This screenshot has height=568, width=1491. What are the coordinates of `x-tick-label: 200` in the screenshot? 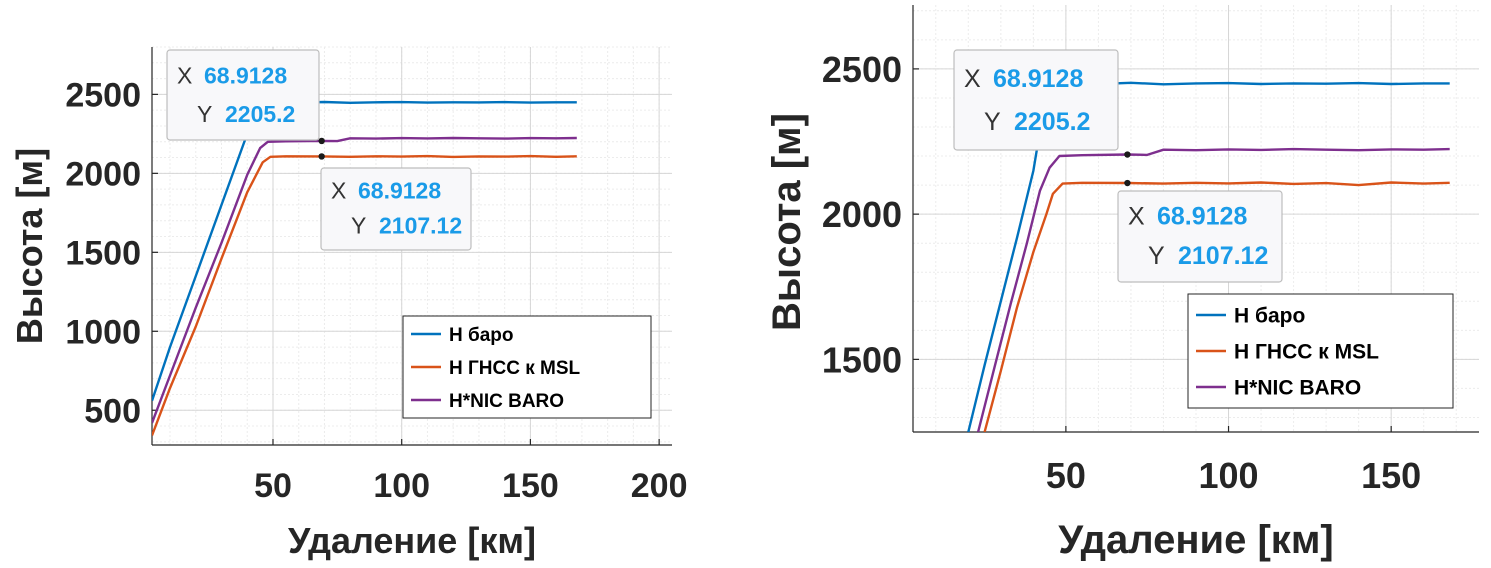 It's located at (659, 486).